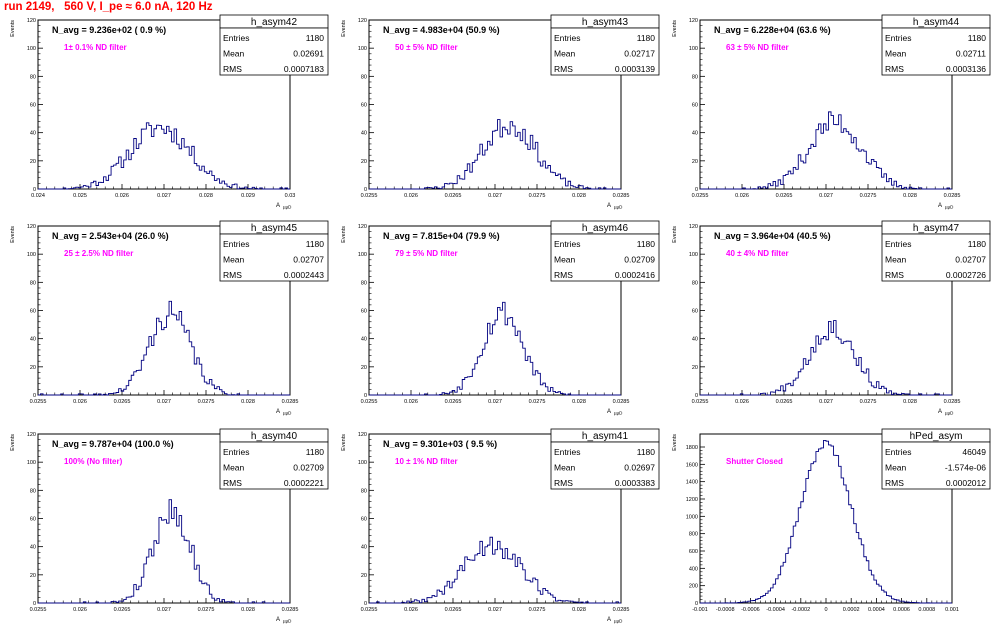 The image size is (996, 628). Describe the element at coordinates (80, 196) in the screenshot. I see `x-tick-label: 0.025` at that location.